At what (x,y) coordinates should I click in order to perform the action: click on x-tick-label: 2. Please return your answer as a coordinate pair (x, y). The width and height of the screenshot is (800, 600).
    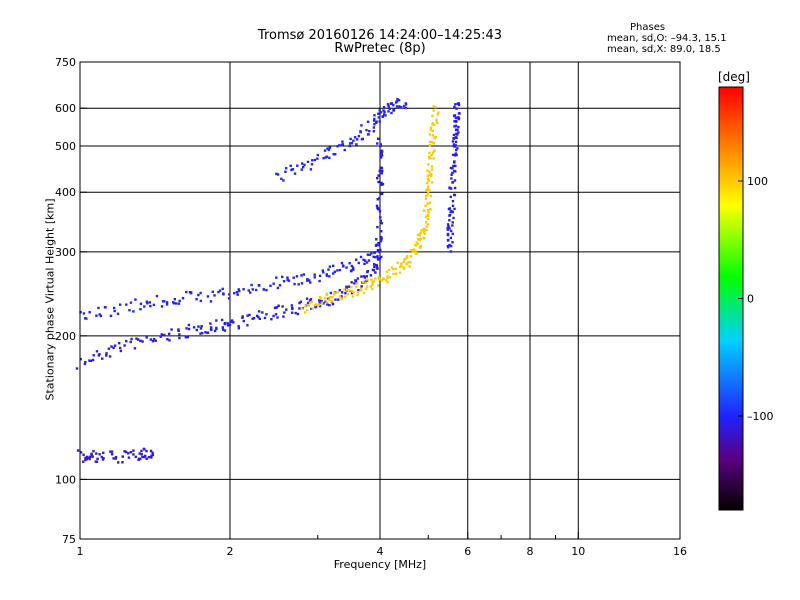
    Looking at the image, I should click on (230, 551).